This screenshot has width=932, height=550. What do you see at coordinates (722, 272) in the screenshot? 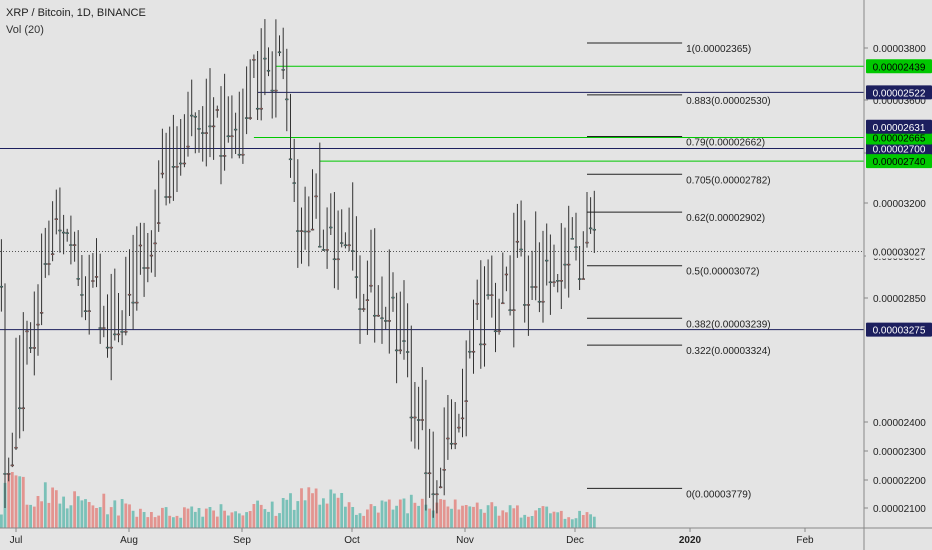
I see `fib-level-label: 0.5(0.00003072)` at bounding box center [722, 272].